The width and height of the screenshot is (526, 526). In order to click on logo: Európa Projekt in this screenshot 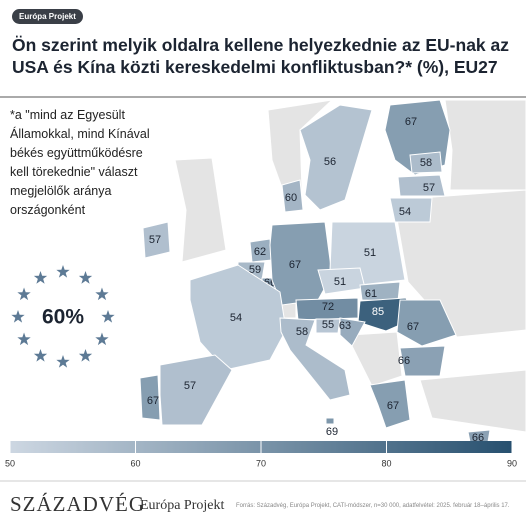, I will do `click(182, 505)`.